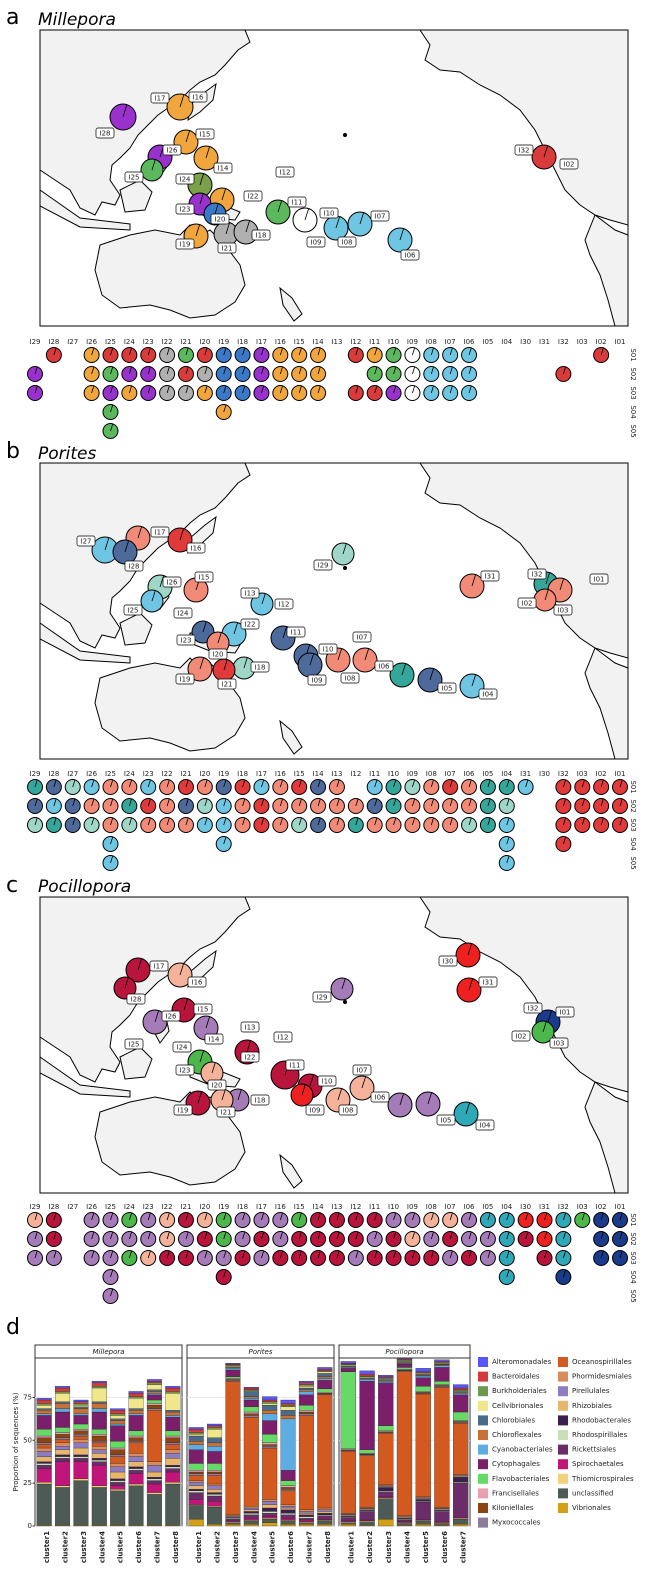 The width and height of the screenshot is (649, 1590). Describe the element at coordinates (84, 1547) in the screenshot. I see `x-tick-label: cluster3` at that location.